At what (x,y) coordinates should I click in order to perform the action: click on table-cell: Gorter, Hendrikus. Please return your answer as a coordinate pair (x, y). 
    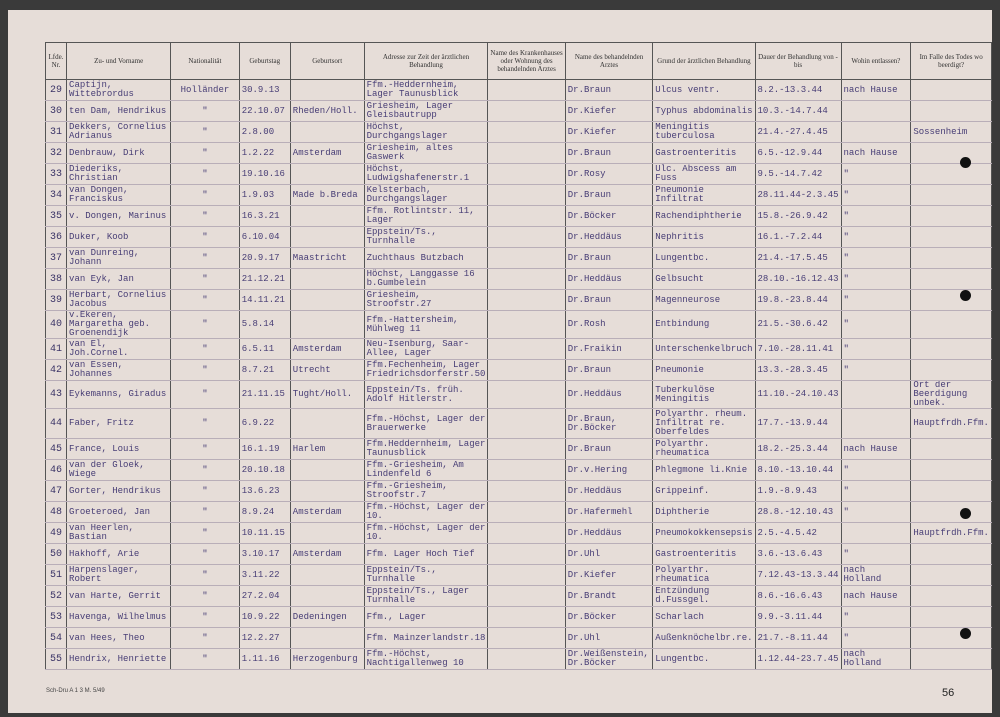
    Looking at the image, I should click on (119, 491).